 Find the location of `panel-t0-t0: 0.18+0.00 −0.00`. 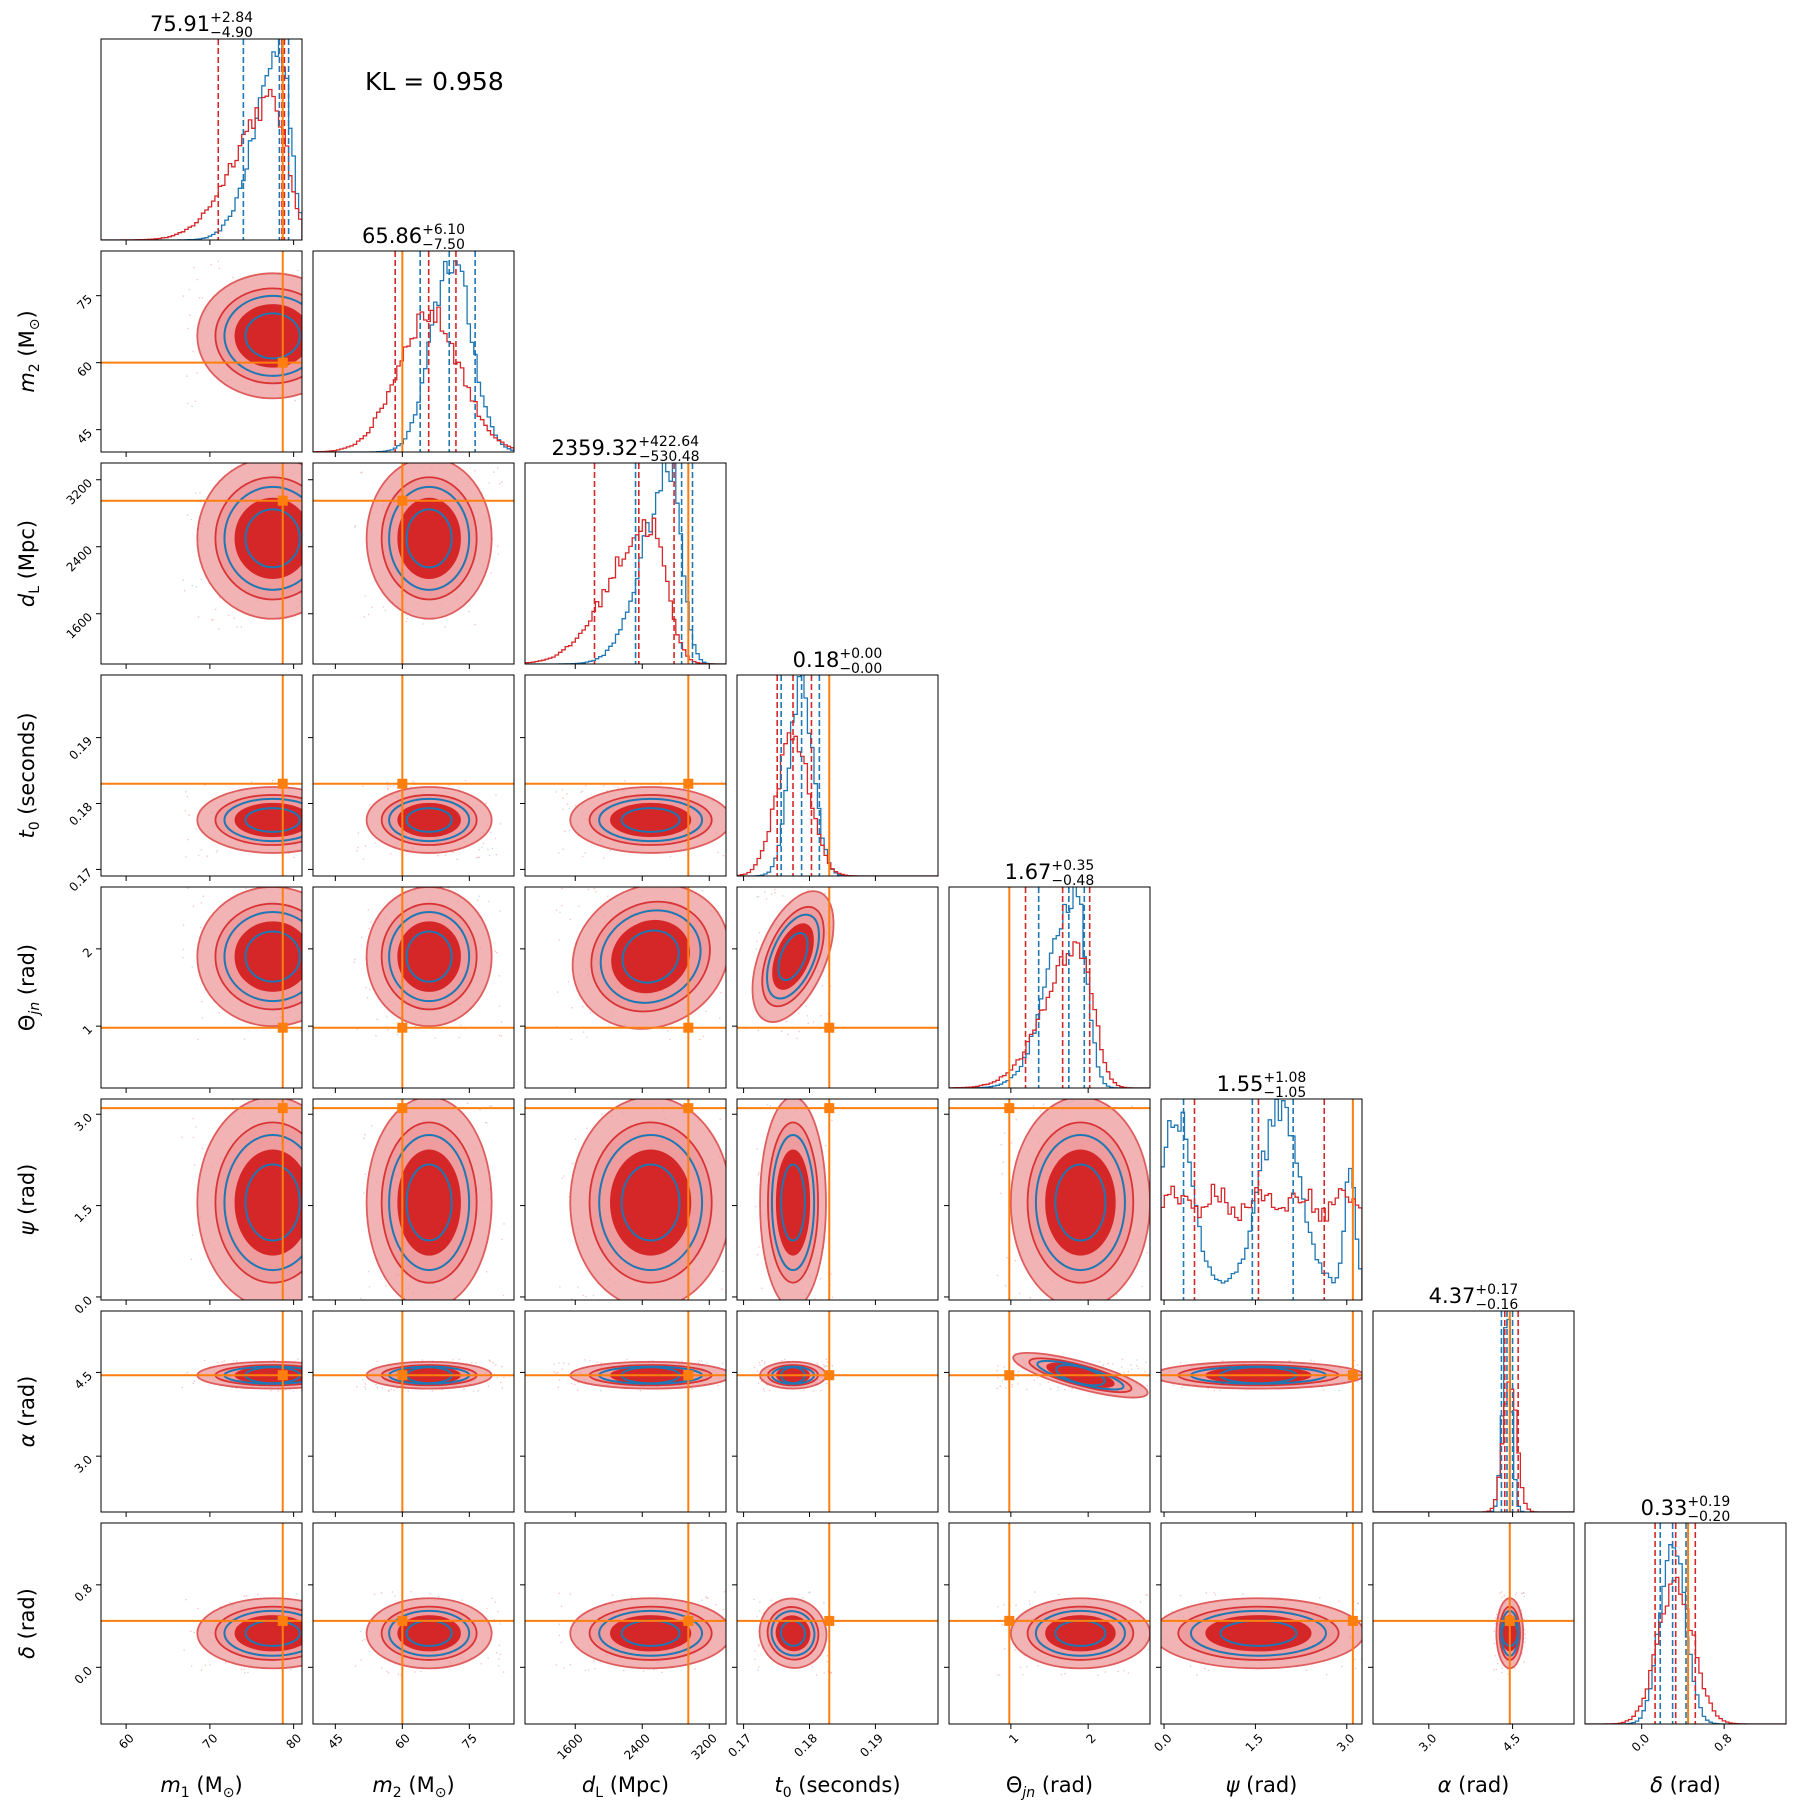

panel-t0-t0: 0.18+0.00 −0.00 is located at coordinates (837, 763).